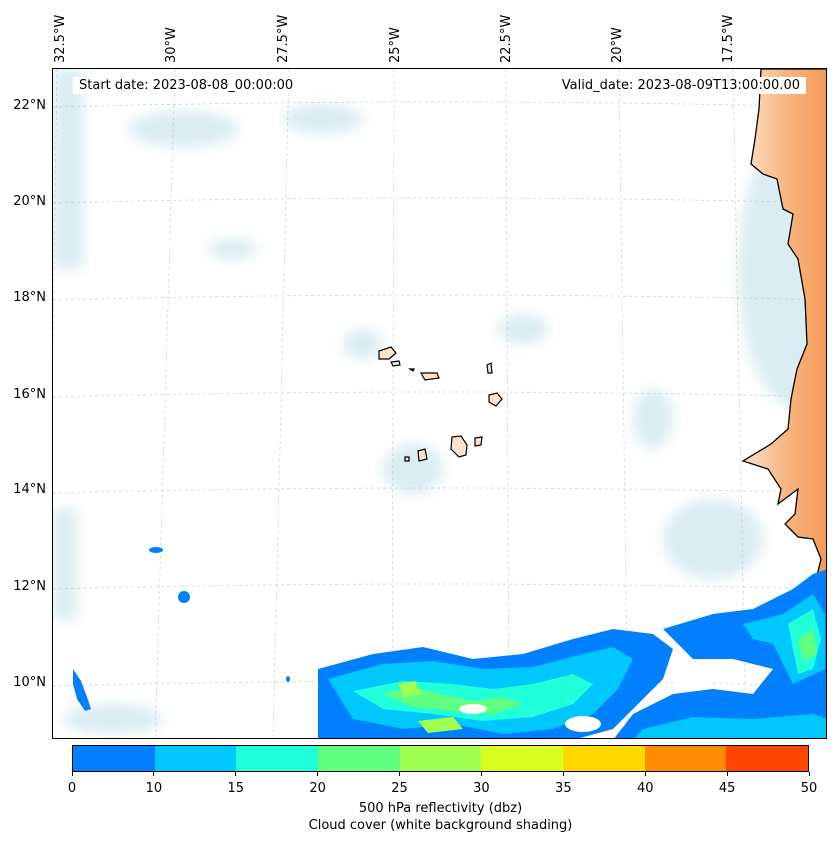 This screenshot has height=843, width=837. Describe the element at coordinates (29, 489) in the screenshot. I see `lat-label-14n: 14°N` at that location.